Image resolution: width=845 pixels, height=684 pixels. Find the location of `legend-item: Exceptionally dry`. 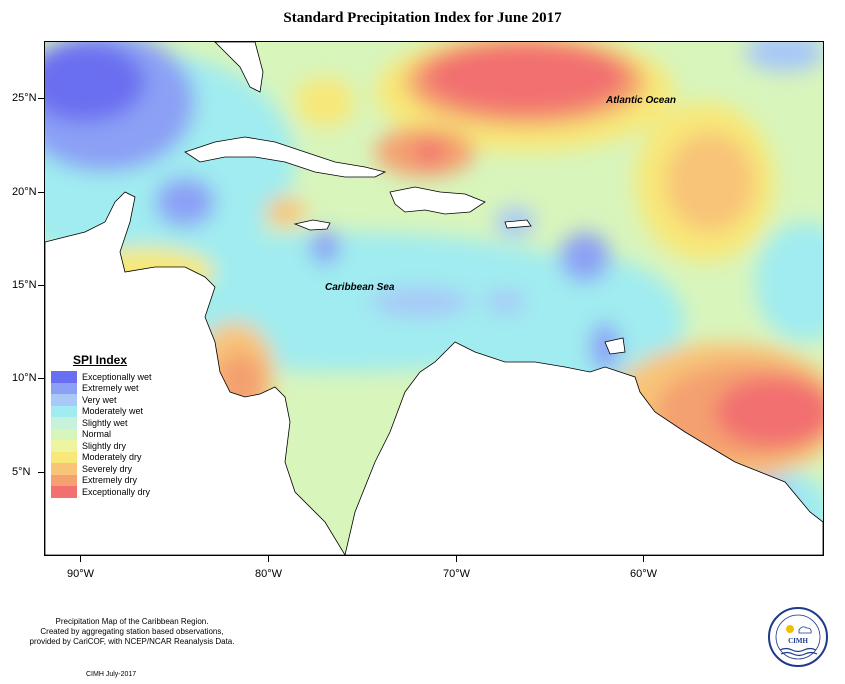

legend-item: Exceptionally dry is located at coordinates (106, 492).